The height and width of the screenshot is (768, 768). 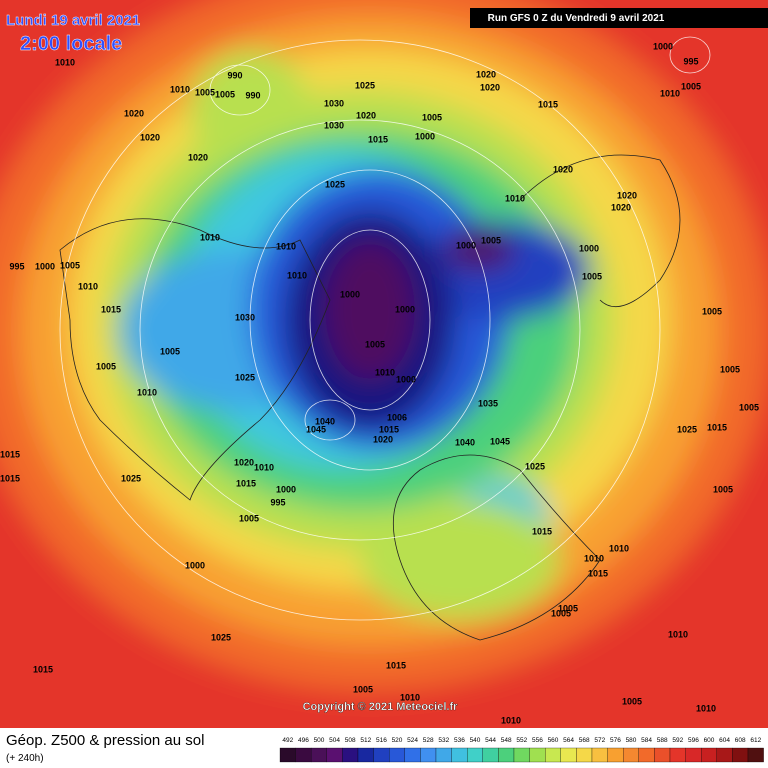 What do you see at coordinates (488, 403) in the screenshot?
I see `pressure-label: 1035` at bounding box center [488, 403].